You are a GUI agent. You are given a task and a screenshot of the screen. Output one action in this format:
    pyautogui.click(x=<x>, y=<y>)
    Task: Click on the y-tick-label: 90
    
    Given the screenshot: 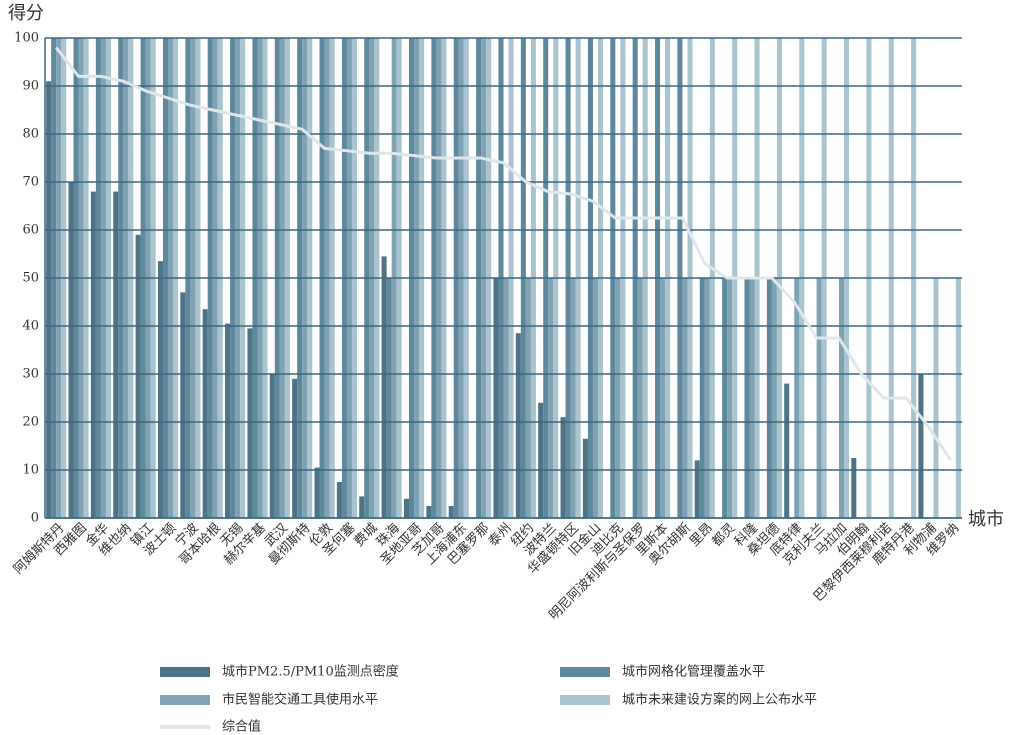 What is the action you would take?
    pyautogui.click(x=30, y=86)
    